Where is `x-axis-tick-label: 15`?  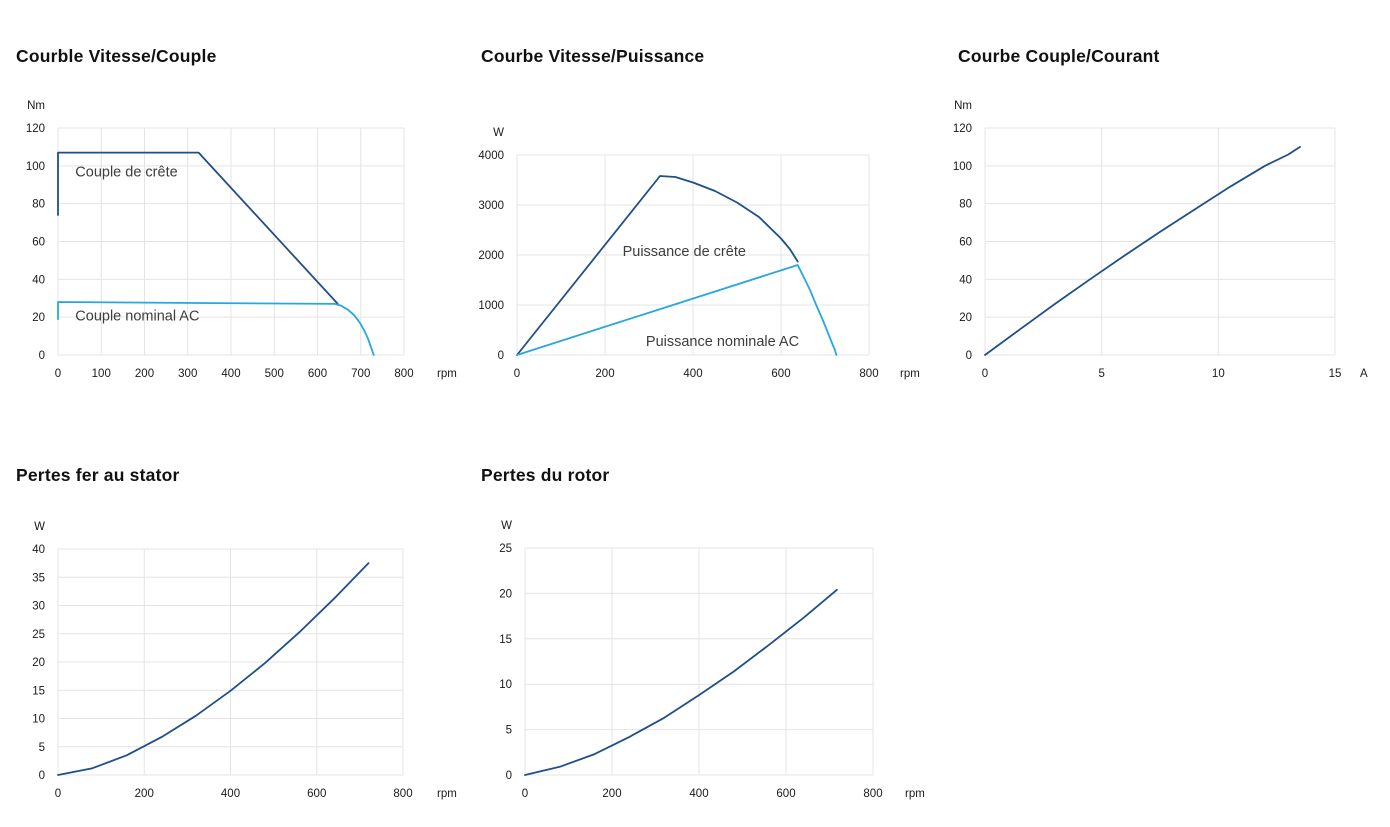
x-axis-tick-label: 15 is located at coordinates (1335, 374).